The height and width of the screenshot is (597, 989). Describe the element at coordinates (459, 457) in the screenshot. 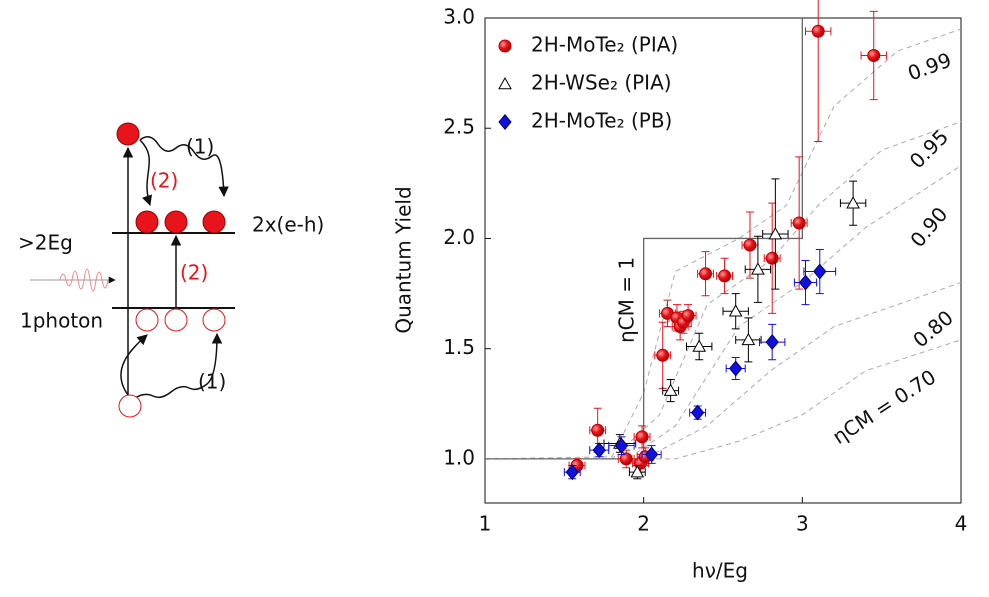

I see `y-tick-label: 1.0` at that location.